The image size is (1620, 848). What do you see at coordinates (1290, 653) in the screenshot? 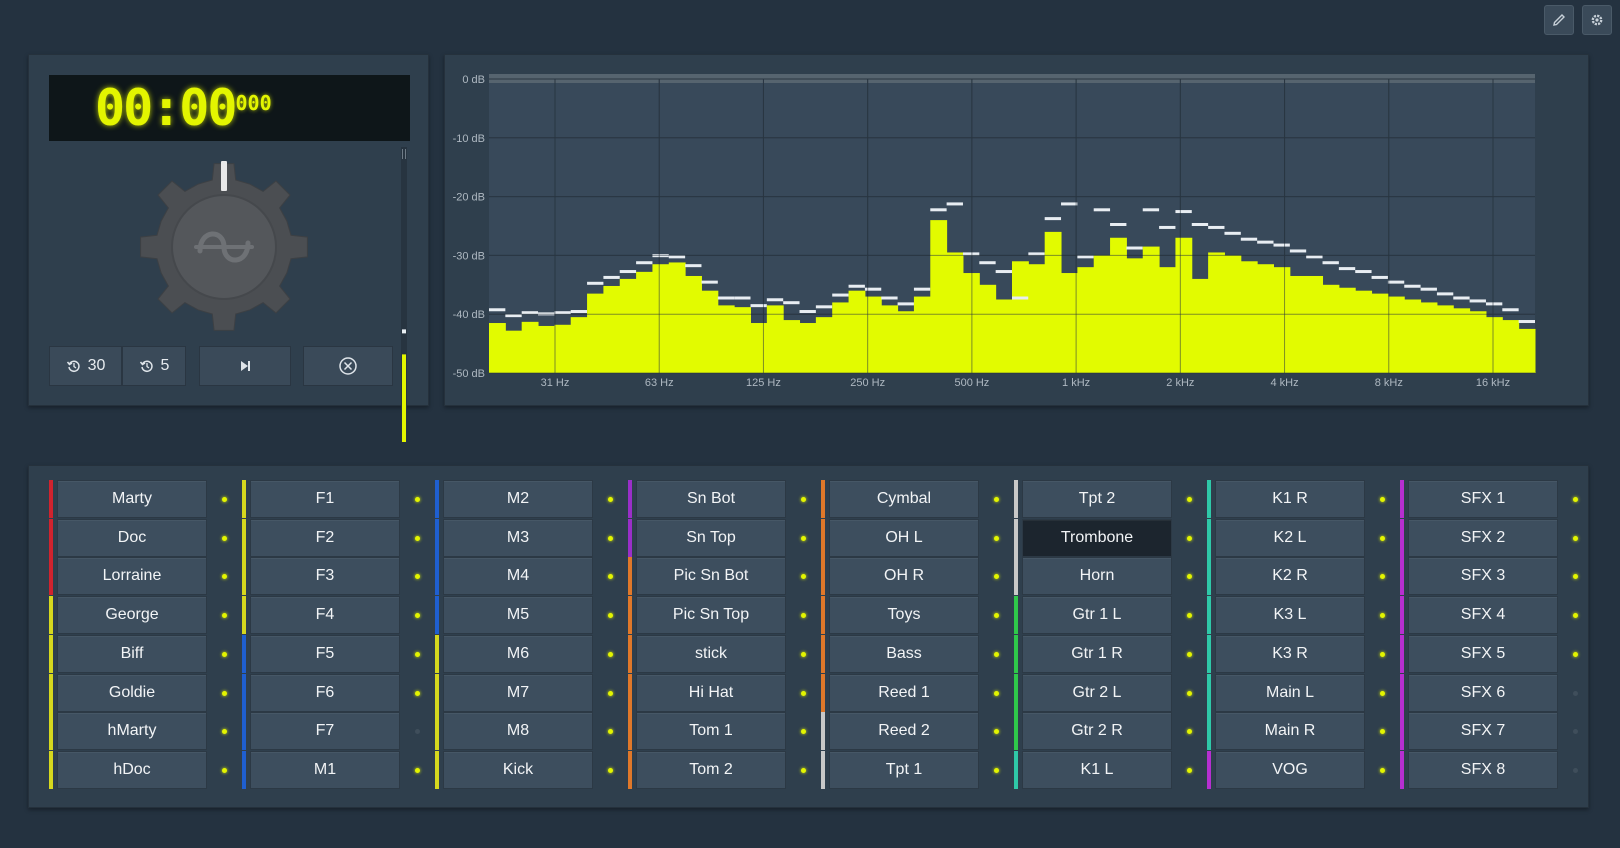
I see `channel-button: K3 R` at bounding box center [1290, 653].